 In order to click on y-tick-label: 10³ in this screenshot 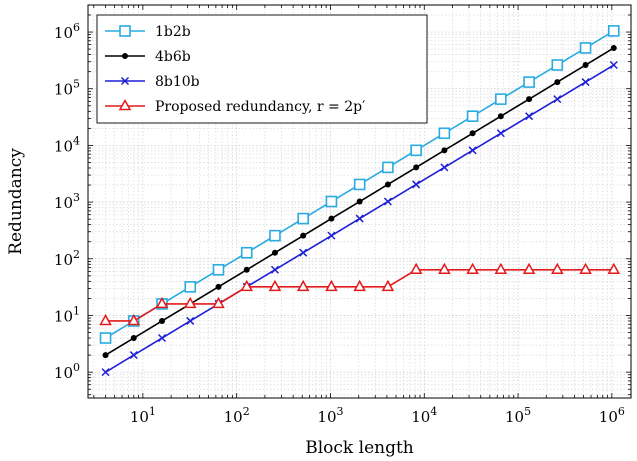, I will do `click(67, 201)`.